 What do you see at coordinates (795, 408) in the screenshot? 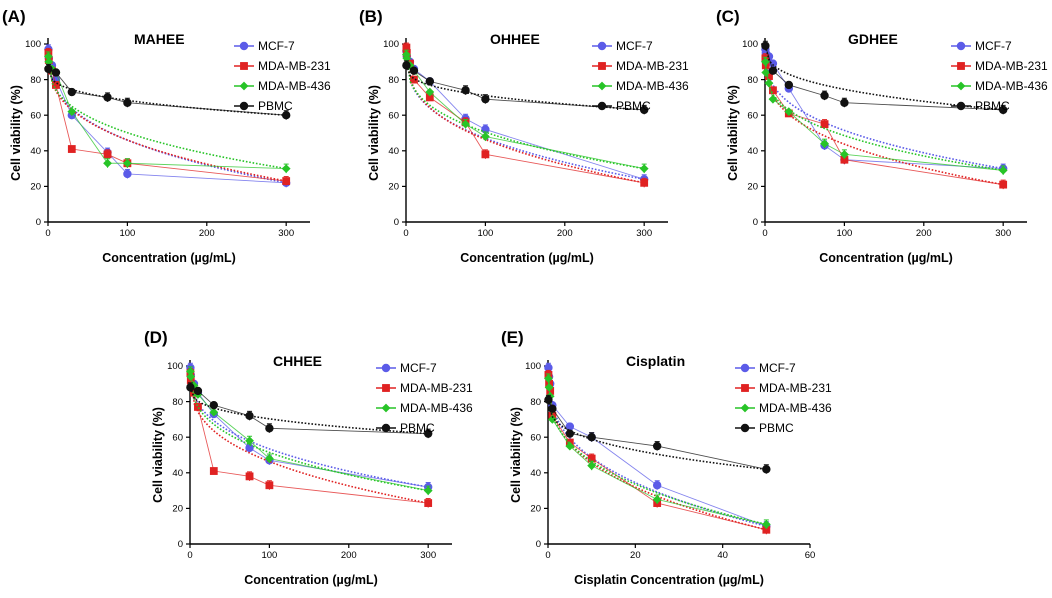
I see `legend-label: MDA-MB-436` at bounding box center [795, 408].